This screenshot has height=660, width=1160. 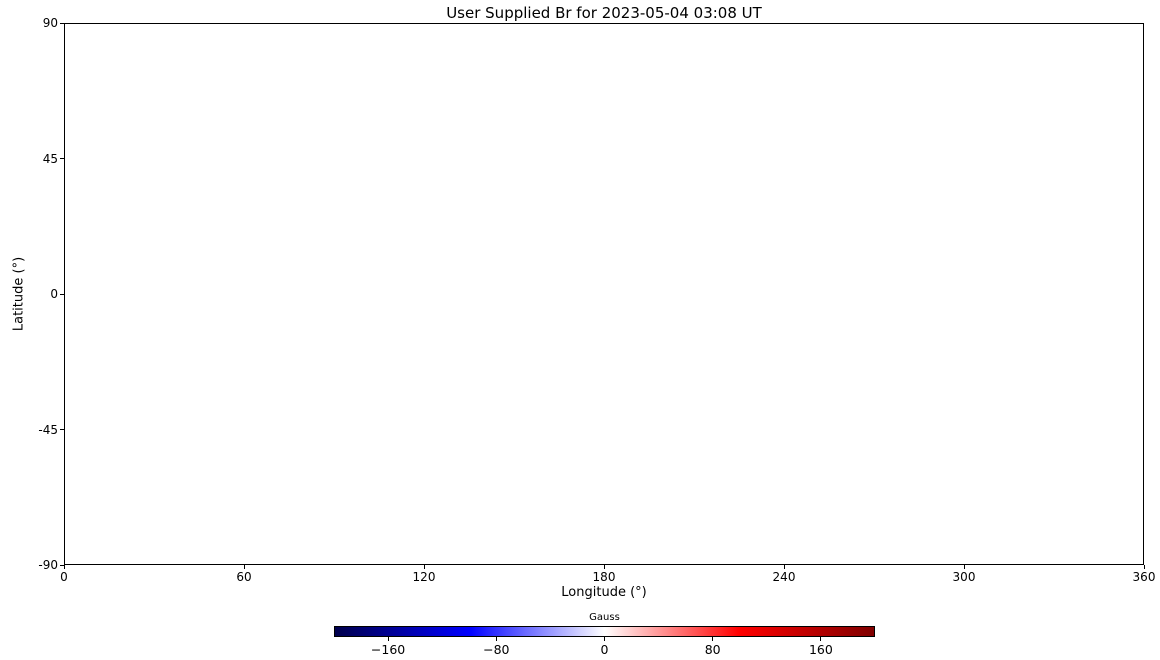 I want to click on x-tick-label: 120, so click(x=424, y=577).